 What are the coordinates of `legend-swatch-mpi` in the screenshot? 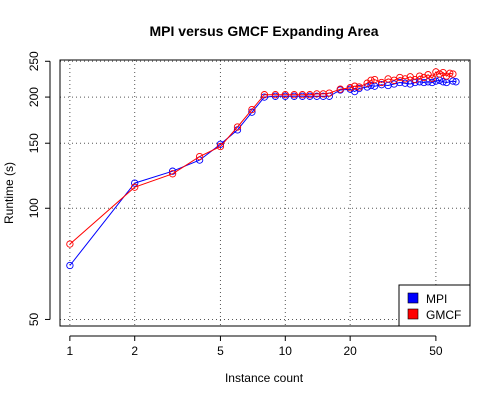 It's located at (413, 298).